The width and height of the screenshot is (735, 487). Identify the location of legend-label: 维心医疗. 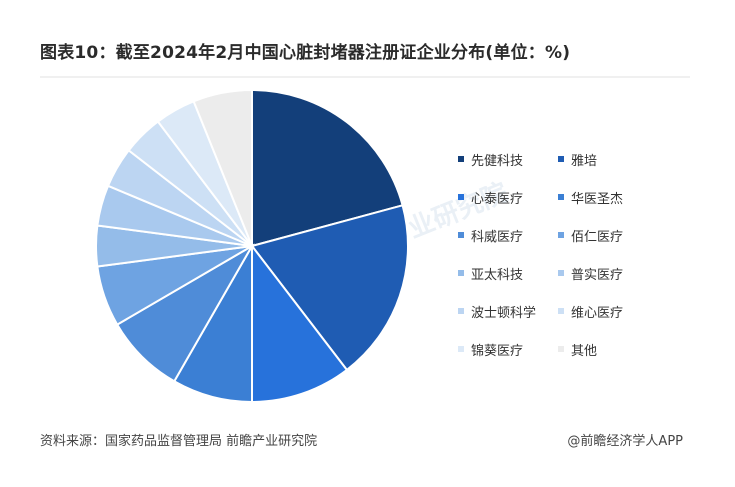
(597, 313).